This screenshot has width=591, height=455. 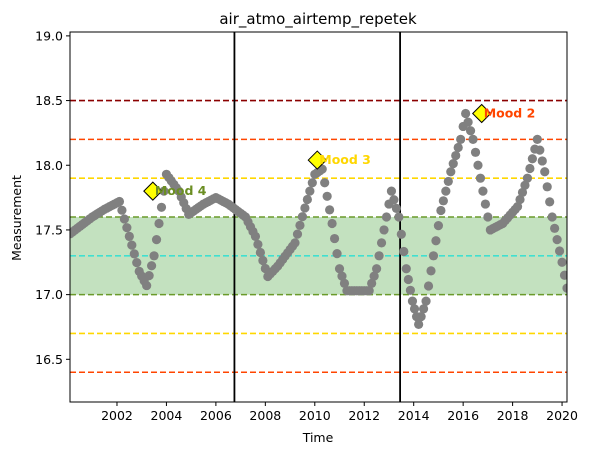 I want to click on mood-label-2: Mood 3, so click(x=345, y=159).